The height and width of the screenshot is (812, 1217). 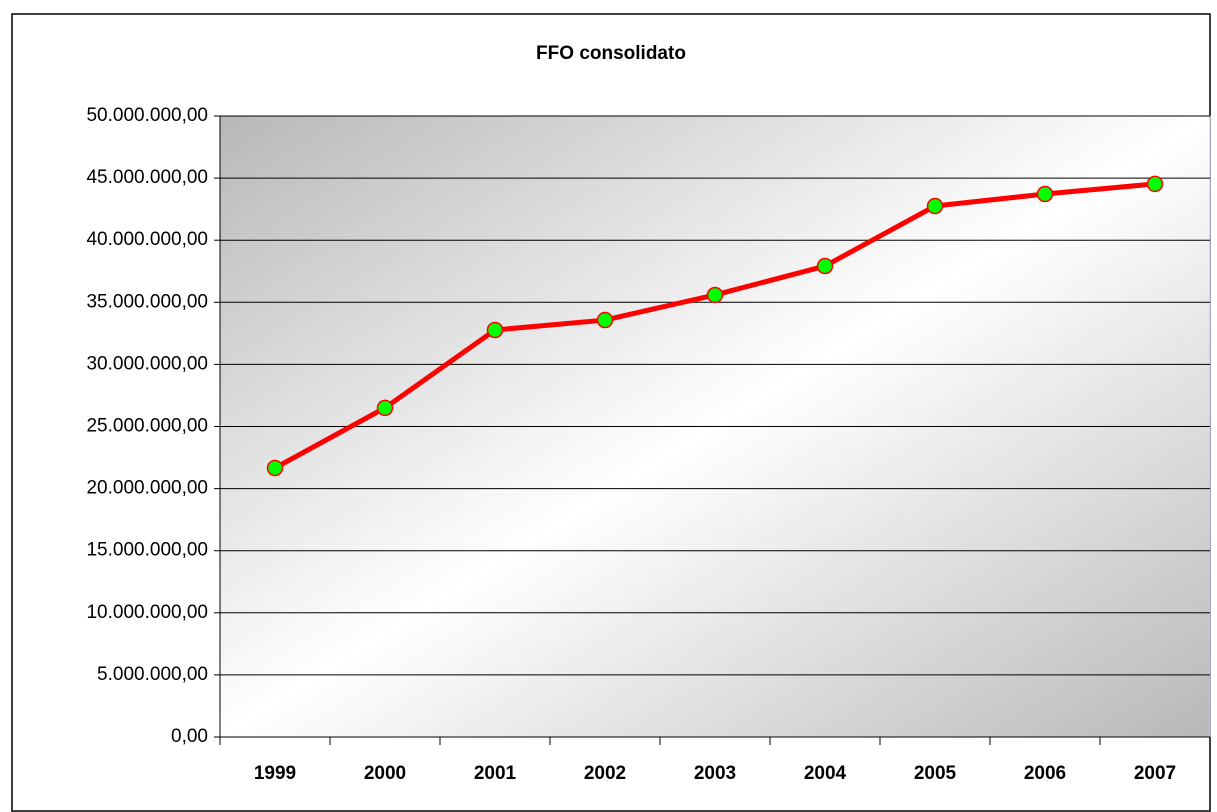 What do you see at coordinates (825, 773) in the screenshot?
I see `x-tick-label: 2004` at bounding box center [825, 773].